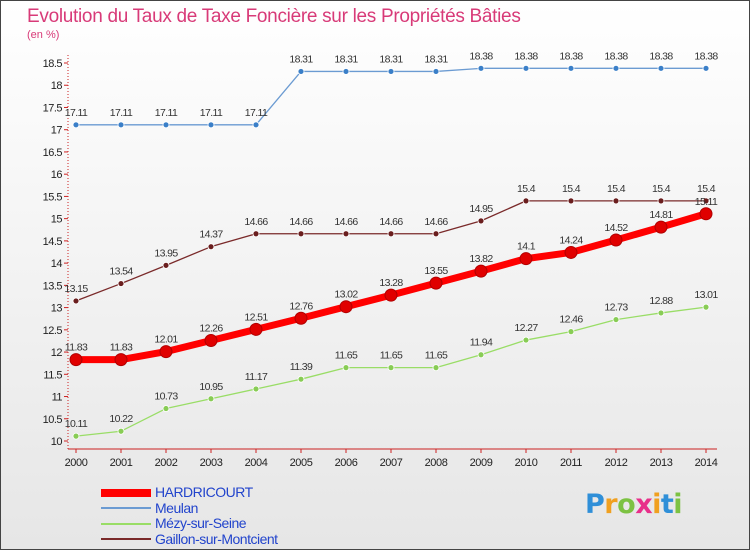 Image resolution: width=750 pixels, height=550 pixels. Describe the element at coordinates (53, 197) in the screenshot. I see `y-tick-label: 15.5` at that location.